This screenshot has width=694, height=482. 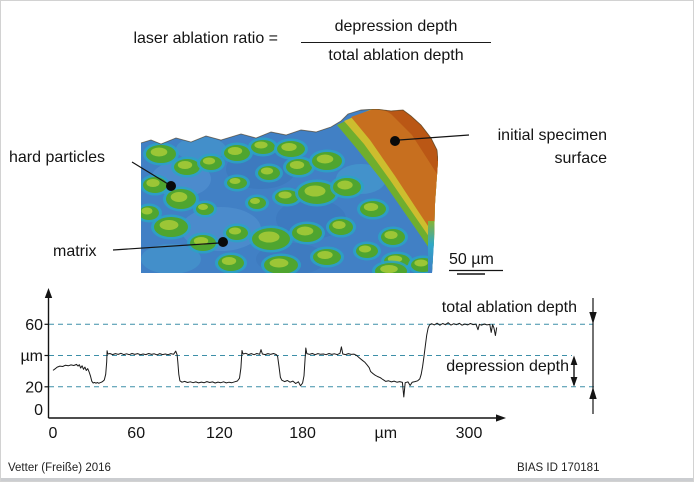 What do you see at coordinates (471, 259) in the screenshot?
I see `scale-bar-label: 50 µm` at bounding box center [471, 259].